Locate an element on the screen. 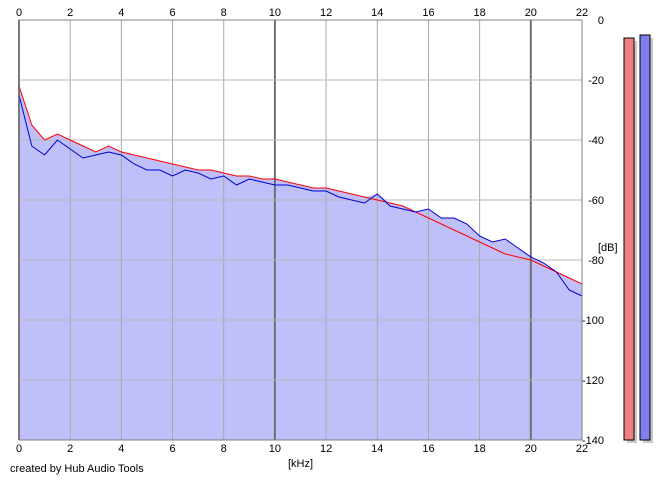 The image size is (664, 481). x-axis-label: [kHz] is located at coordinates (300, 464).